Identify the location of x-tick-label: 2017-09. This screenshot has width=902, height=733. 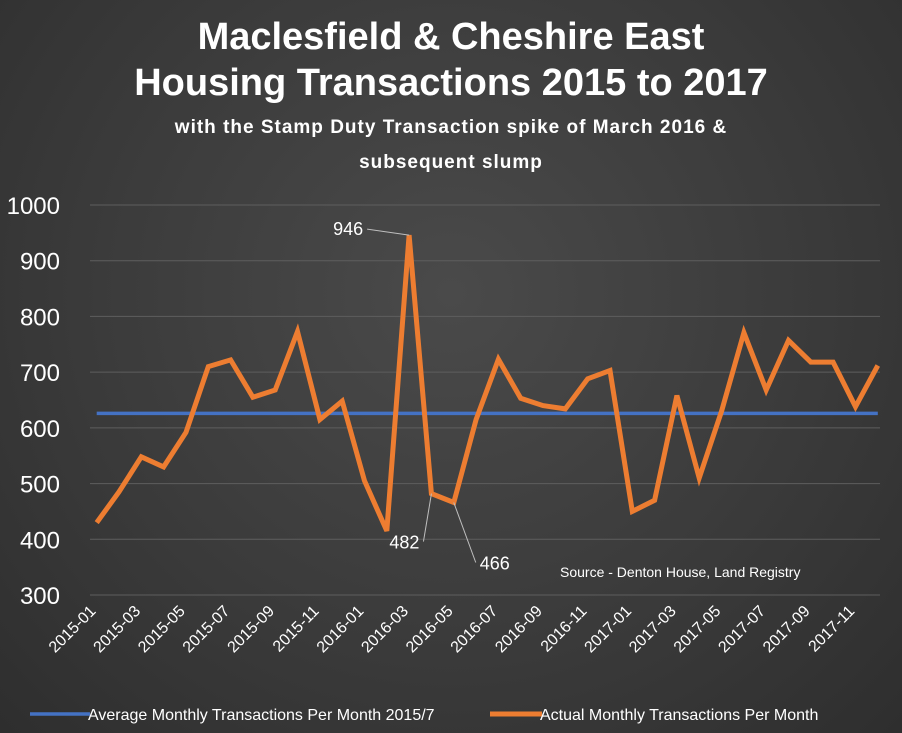
(787, 630).